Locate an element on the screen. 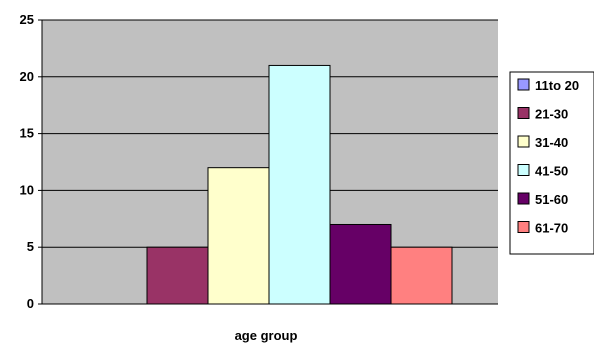 The width and height of the screenshot is (594, 344). legend-label: 61-70 is located at coordinates (551, 228).